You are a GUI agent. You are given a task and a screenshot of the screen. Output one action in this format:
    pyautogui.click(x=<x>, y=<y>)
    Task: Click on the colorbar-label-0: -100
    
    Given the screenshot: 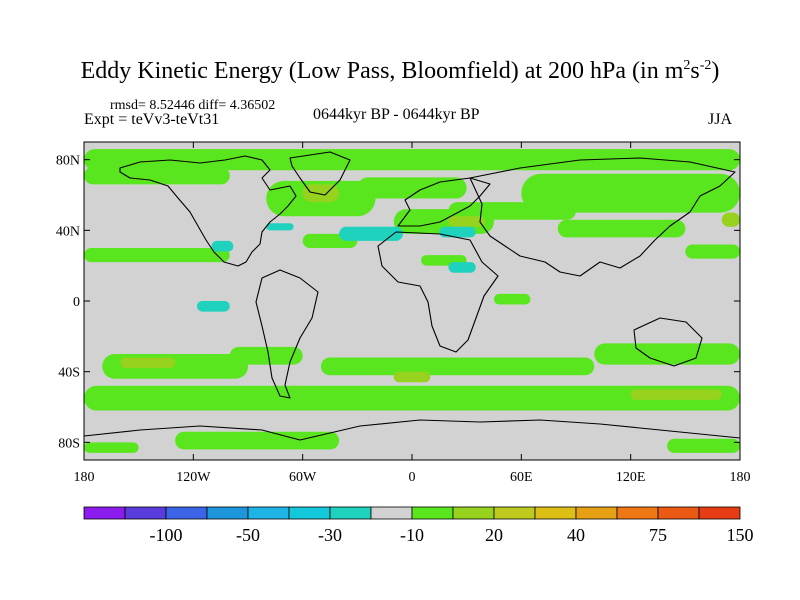 What is the action you would take?
    pyautogui.click(x=166, y=535)
    